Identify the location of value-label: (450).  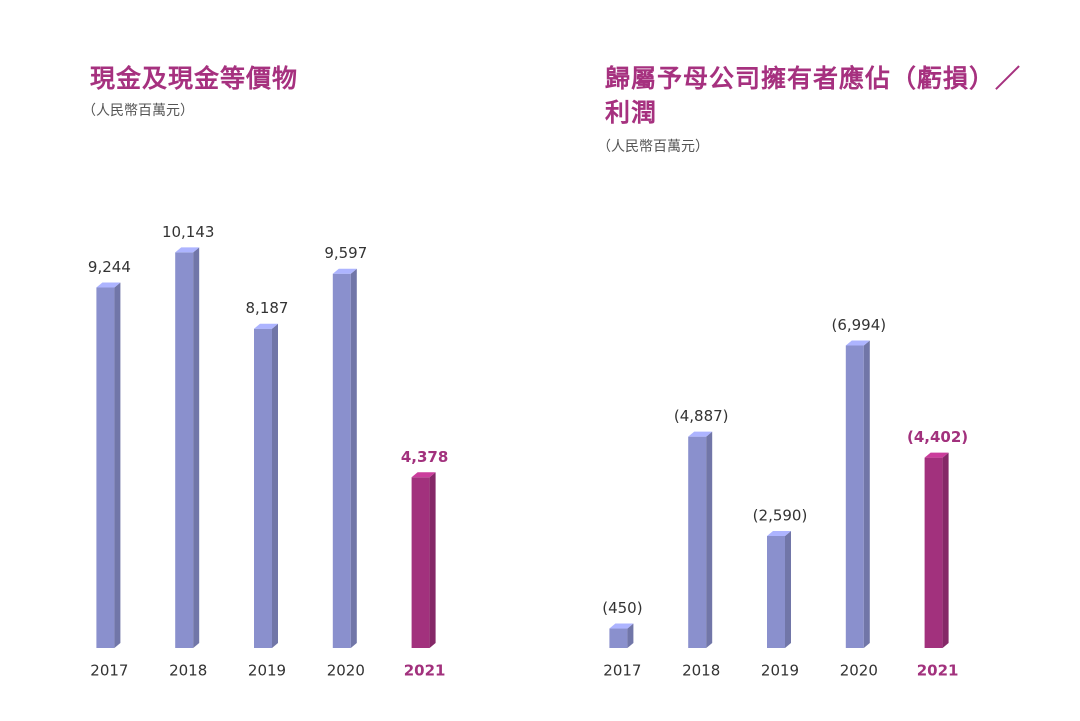
(622, 608).